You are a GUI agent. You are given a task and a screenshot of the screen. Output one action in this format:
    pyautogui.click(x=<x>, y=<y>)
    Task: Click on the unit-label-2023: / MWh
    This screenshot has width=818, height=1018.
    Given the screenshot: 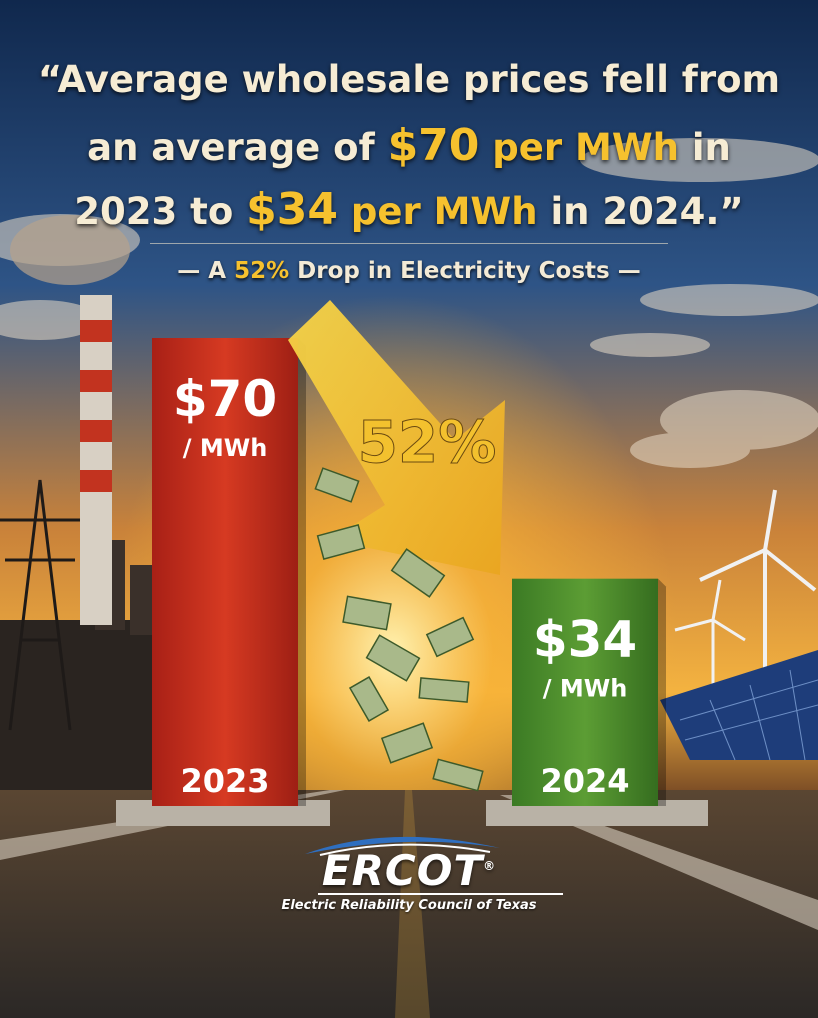 What is the action you would take?
    pyautogui.click(x=225, y=448)
    